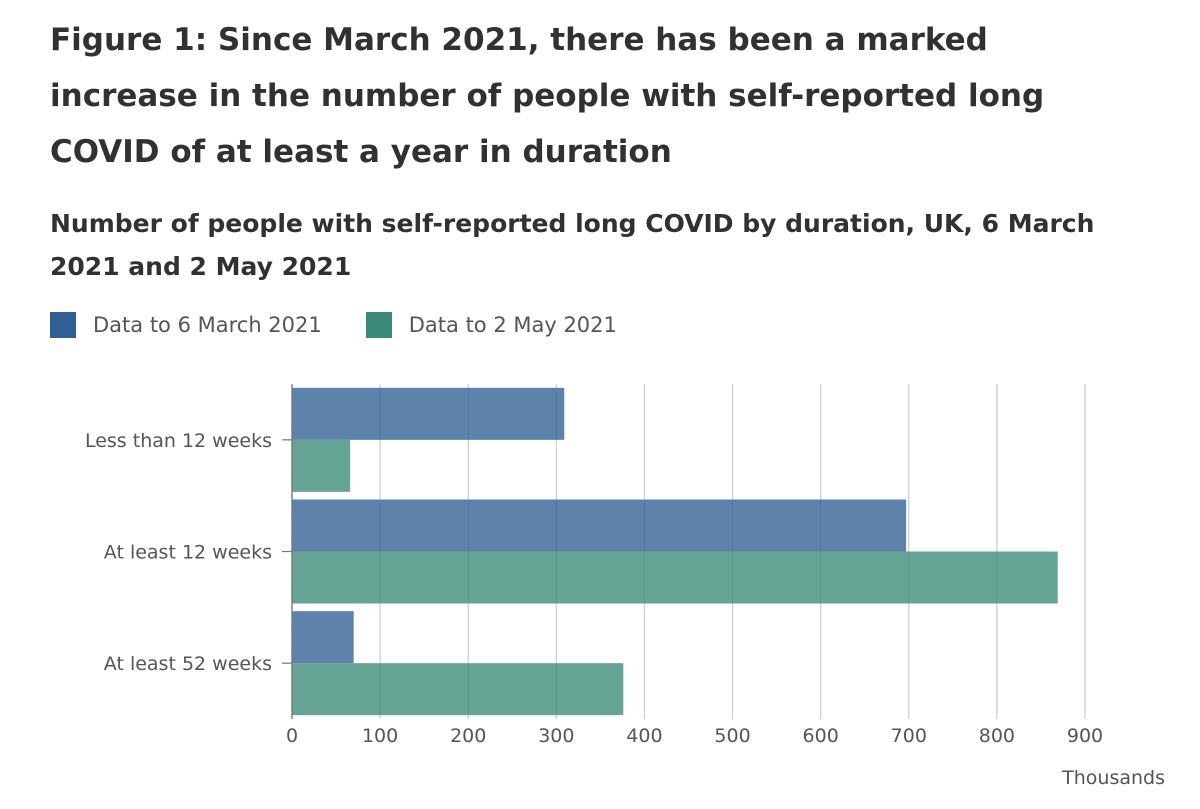 The width and height of the screenshot is (1200, 809). What do you see at coordinates (468, 736) in the screenshot?
I see `x-tick-label-200: 200` at bounding box center [468, 736].